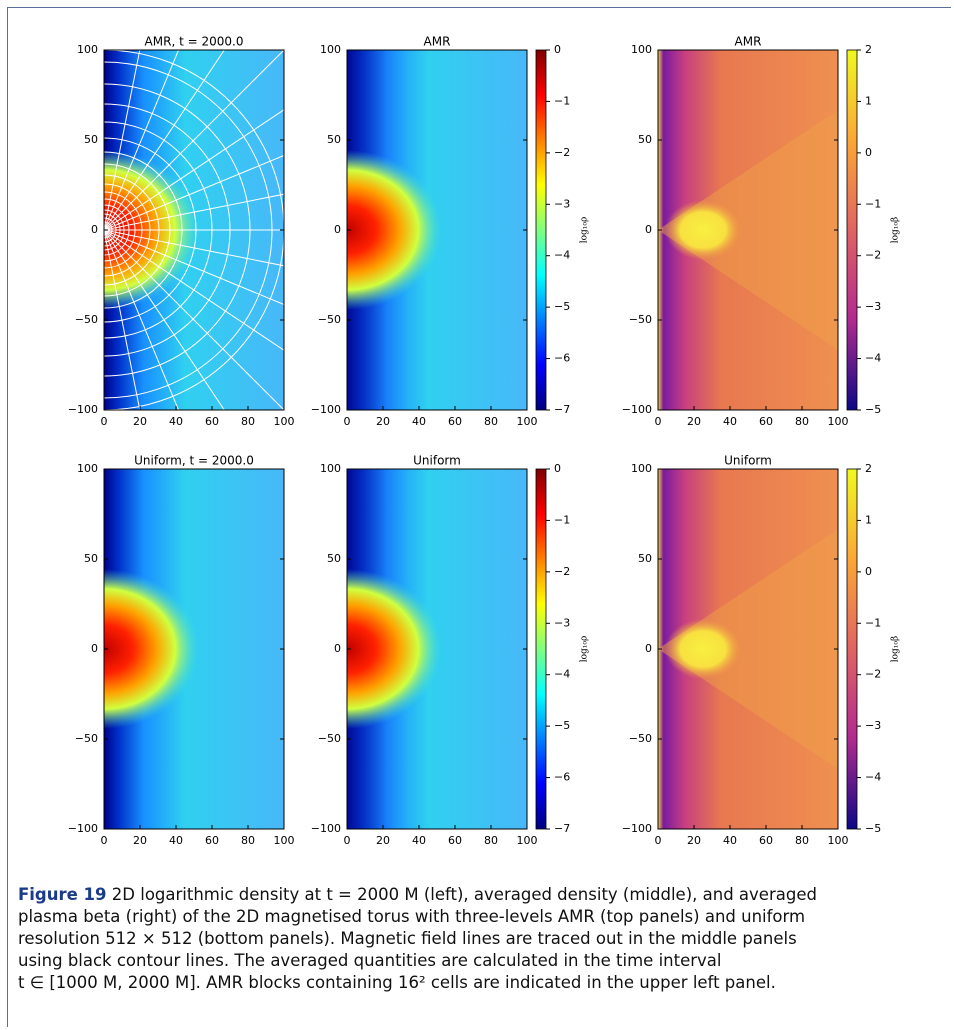 Image resolution: width=954 pixels, height=1030 pixels. I want to click on colorbar-tick-label: −7, so click(562, 409).